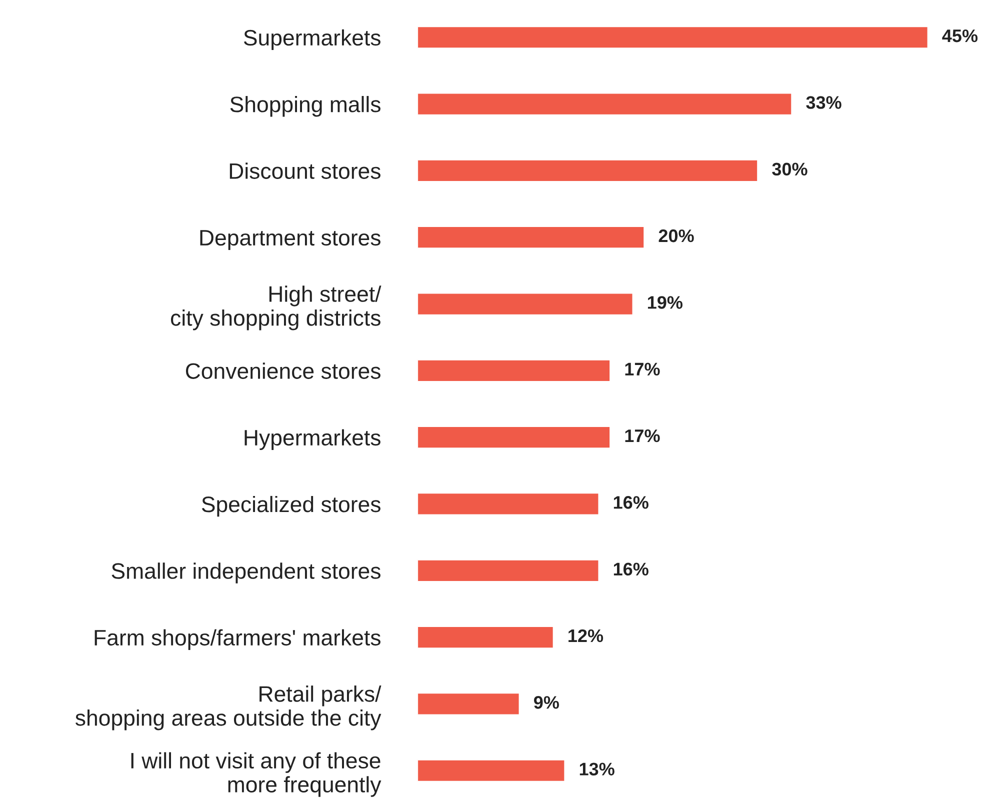  I want to click on data-label: 20%, so click(676, 235).